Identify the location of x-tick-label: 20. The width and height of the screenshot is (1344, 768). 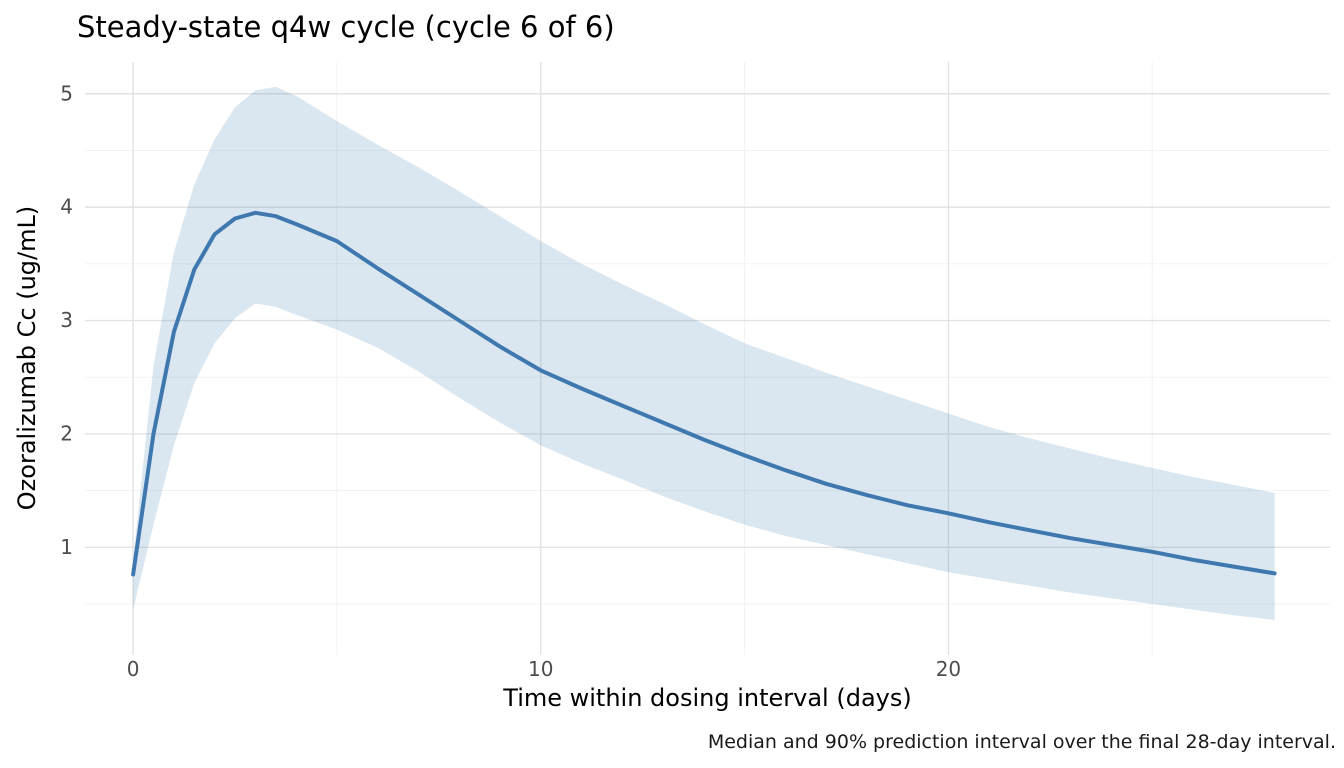
(948, 669).